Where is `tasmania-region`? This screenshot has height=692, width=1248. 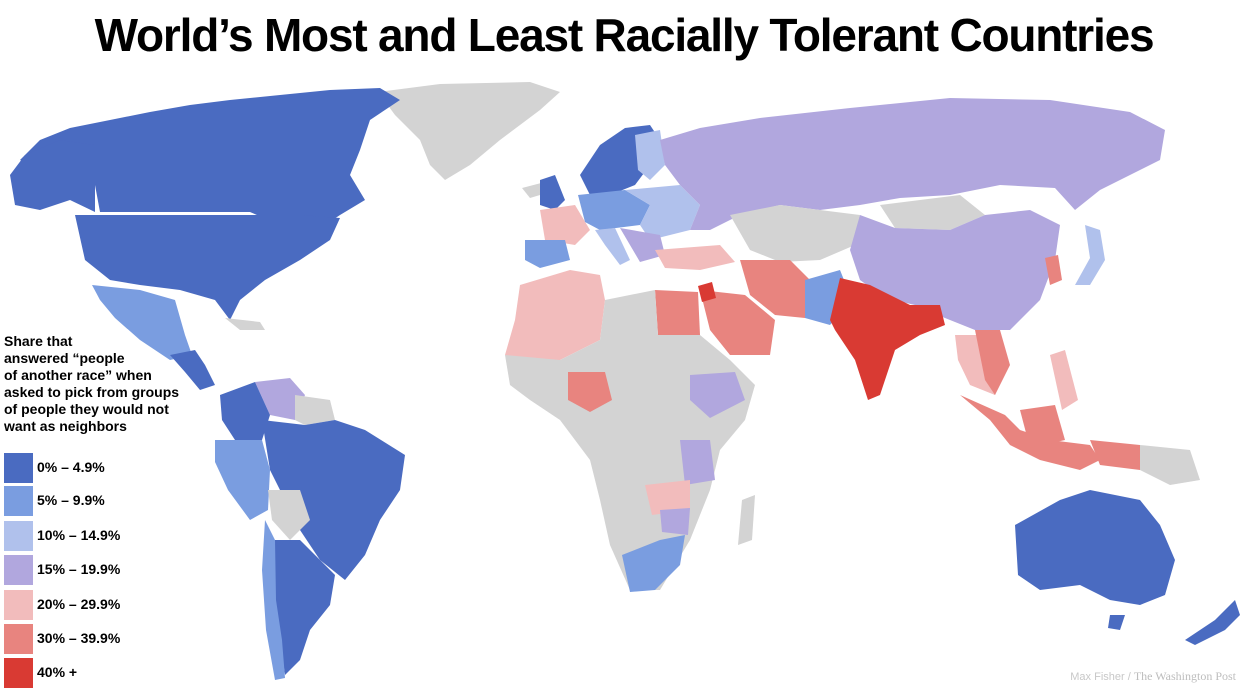
tasmania-region is located at coordinates (1116, 622).